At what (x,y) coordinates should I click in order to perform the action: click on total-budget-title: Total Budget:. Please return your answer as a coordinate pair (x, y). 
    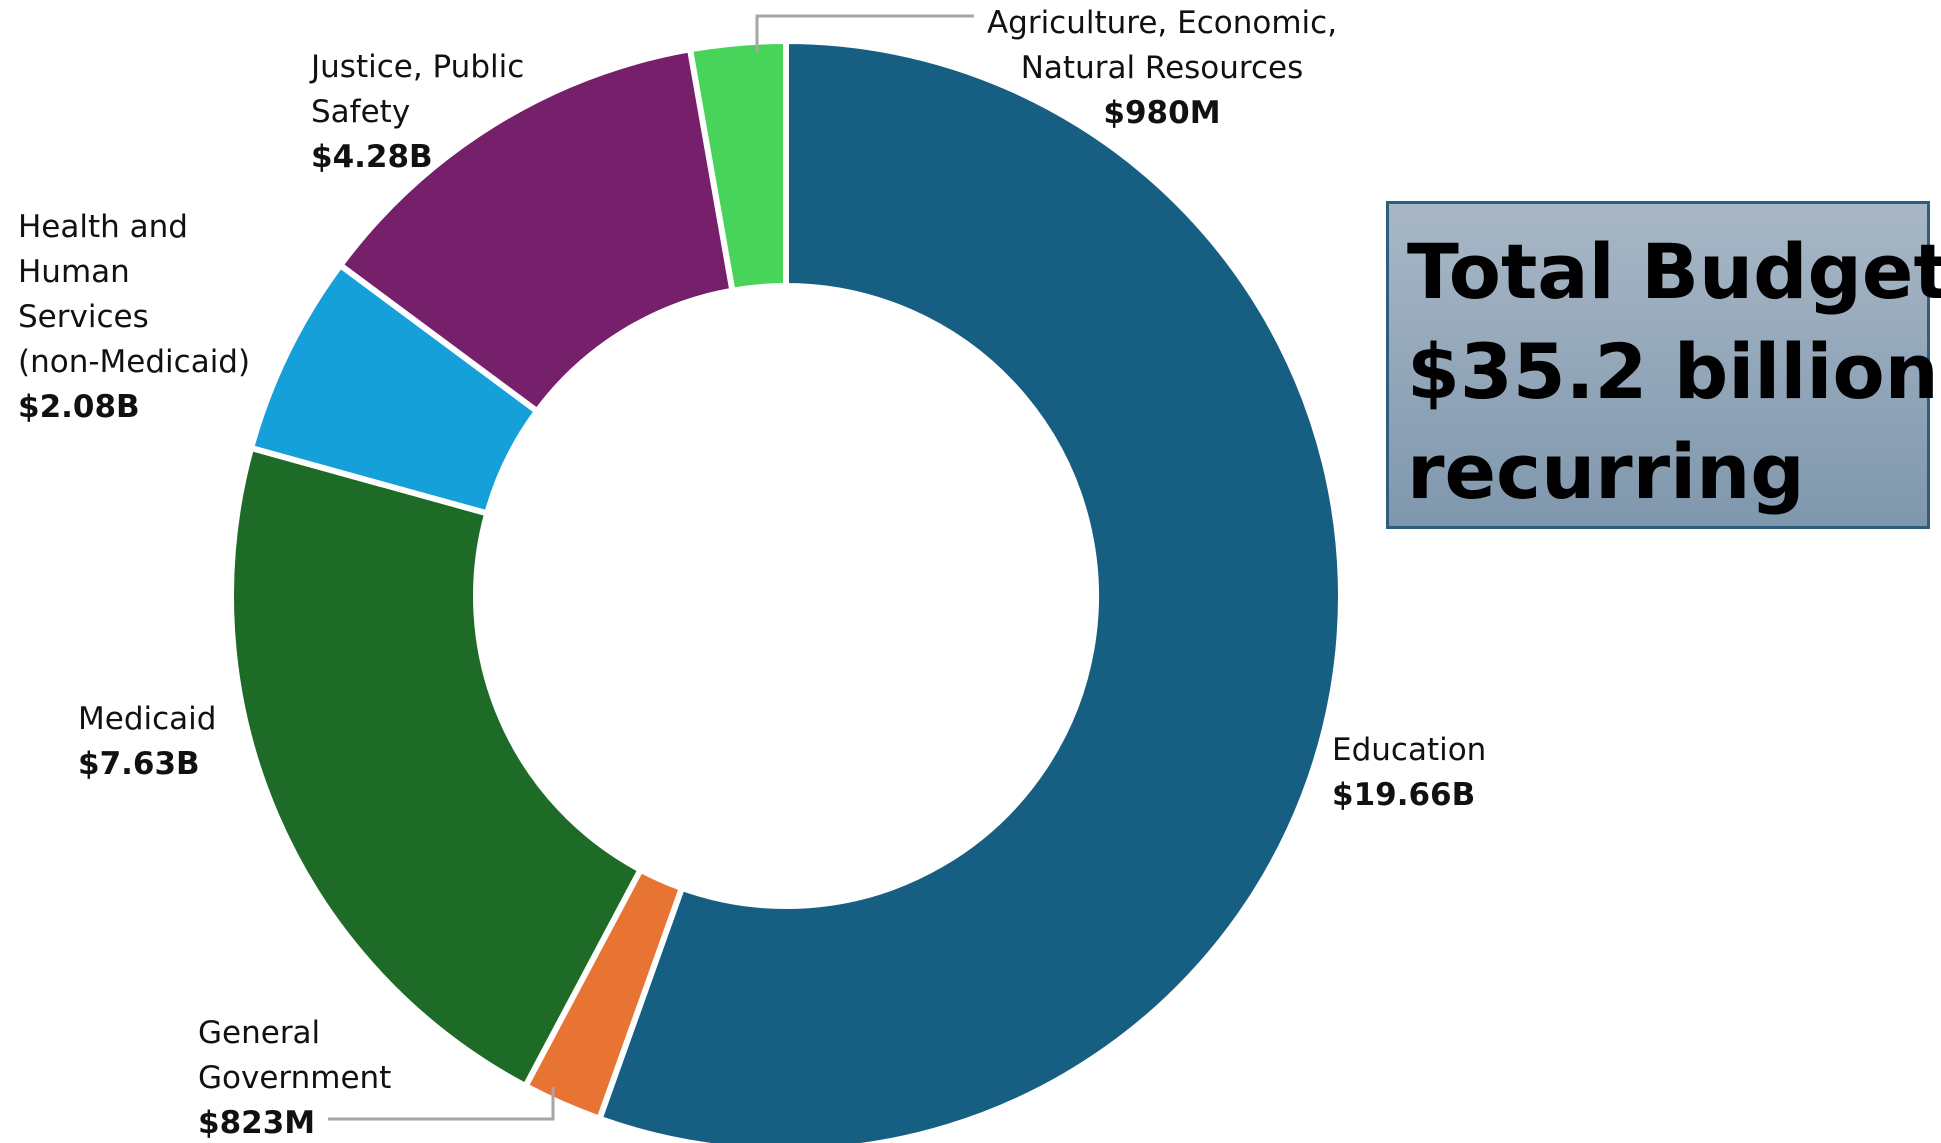
    Looking at the image, I should click on (1674, 271).